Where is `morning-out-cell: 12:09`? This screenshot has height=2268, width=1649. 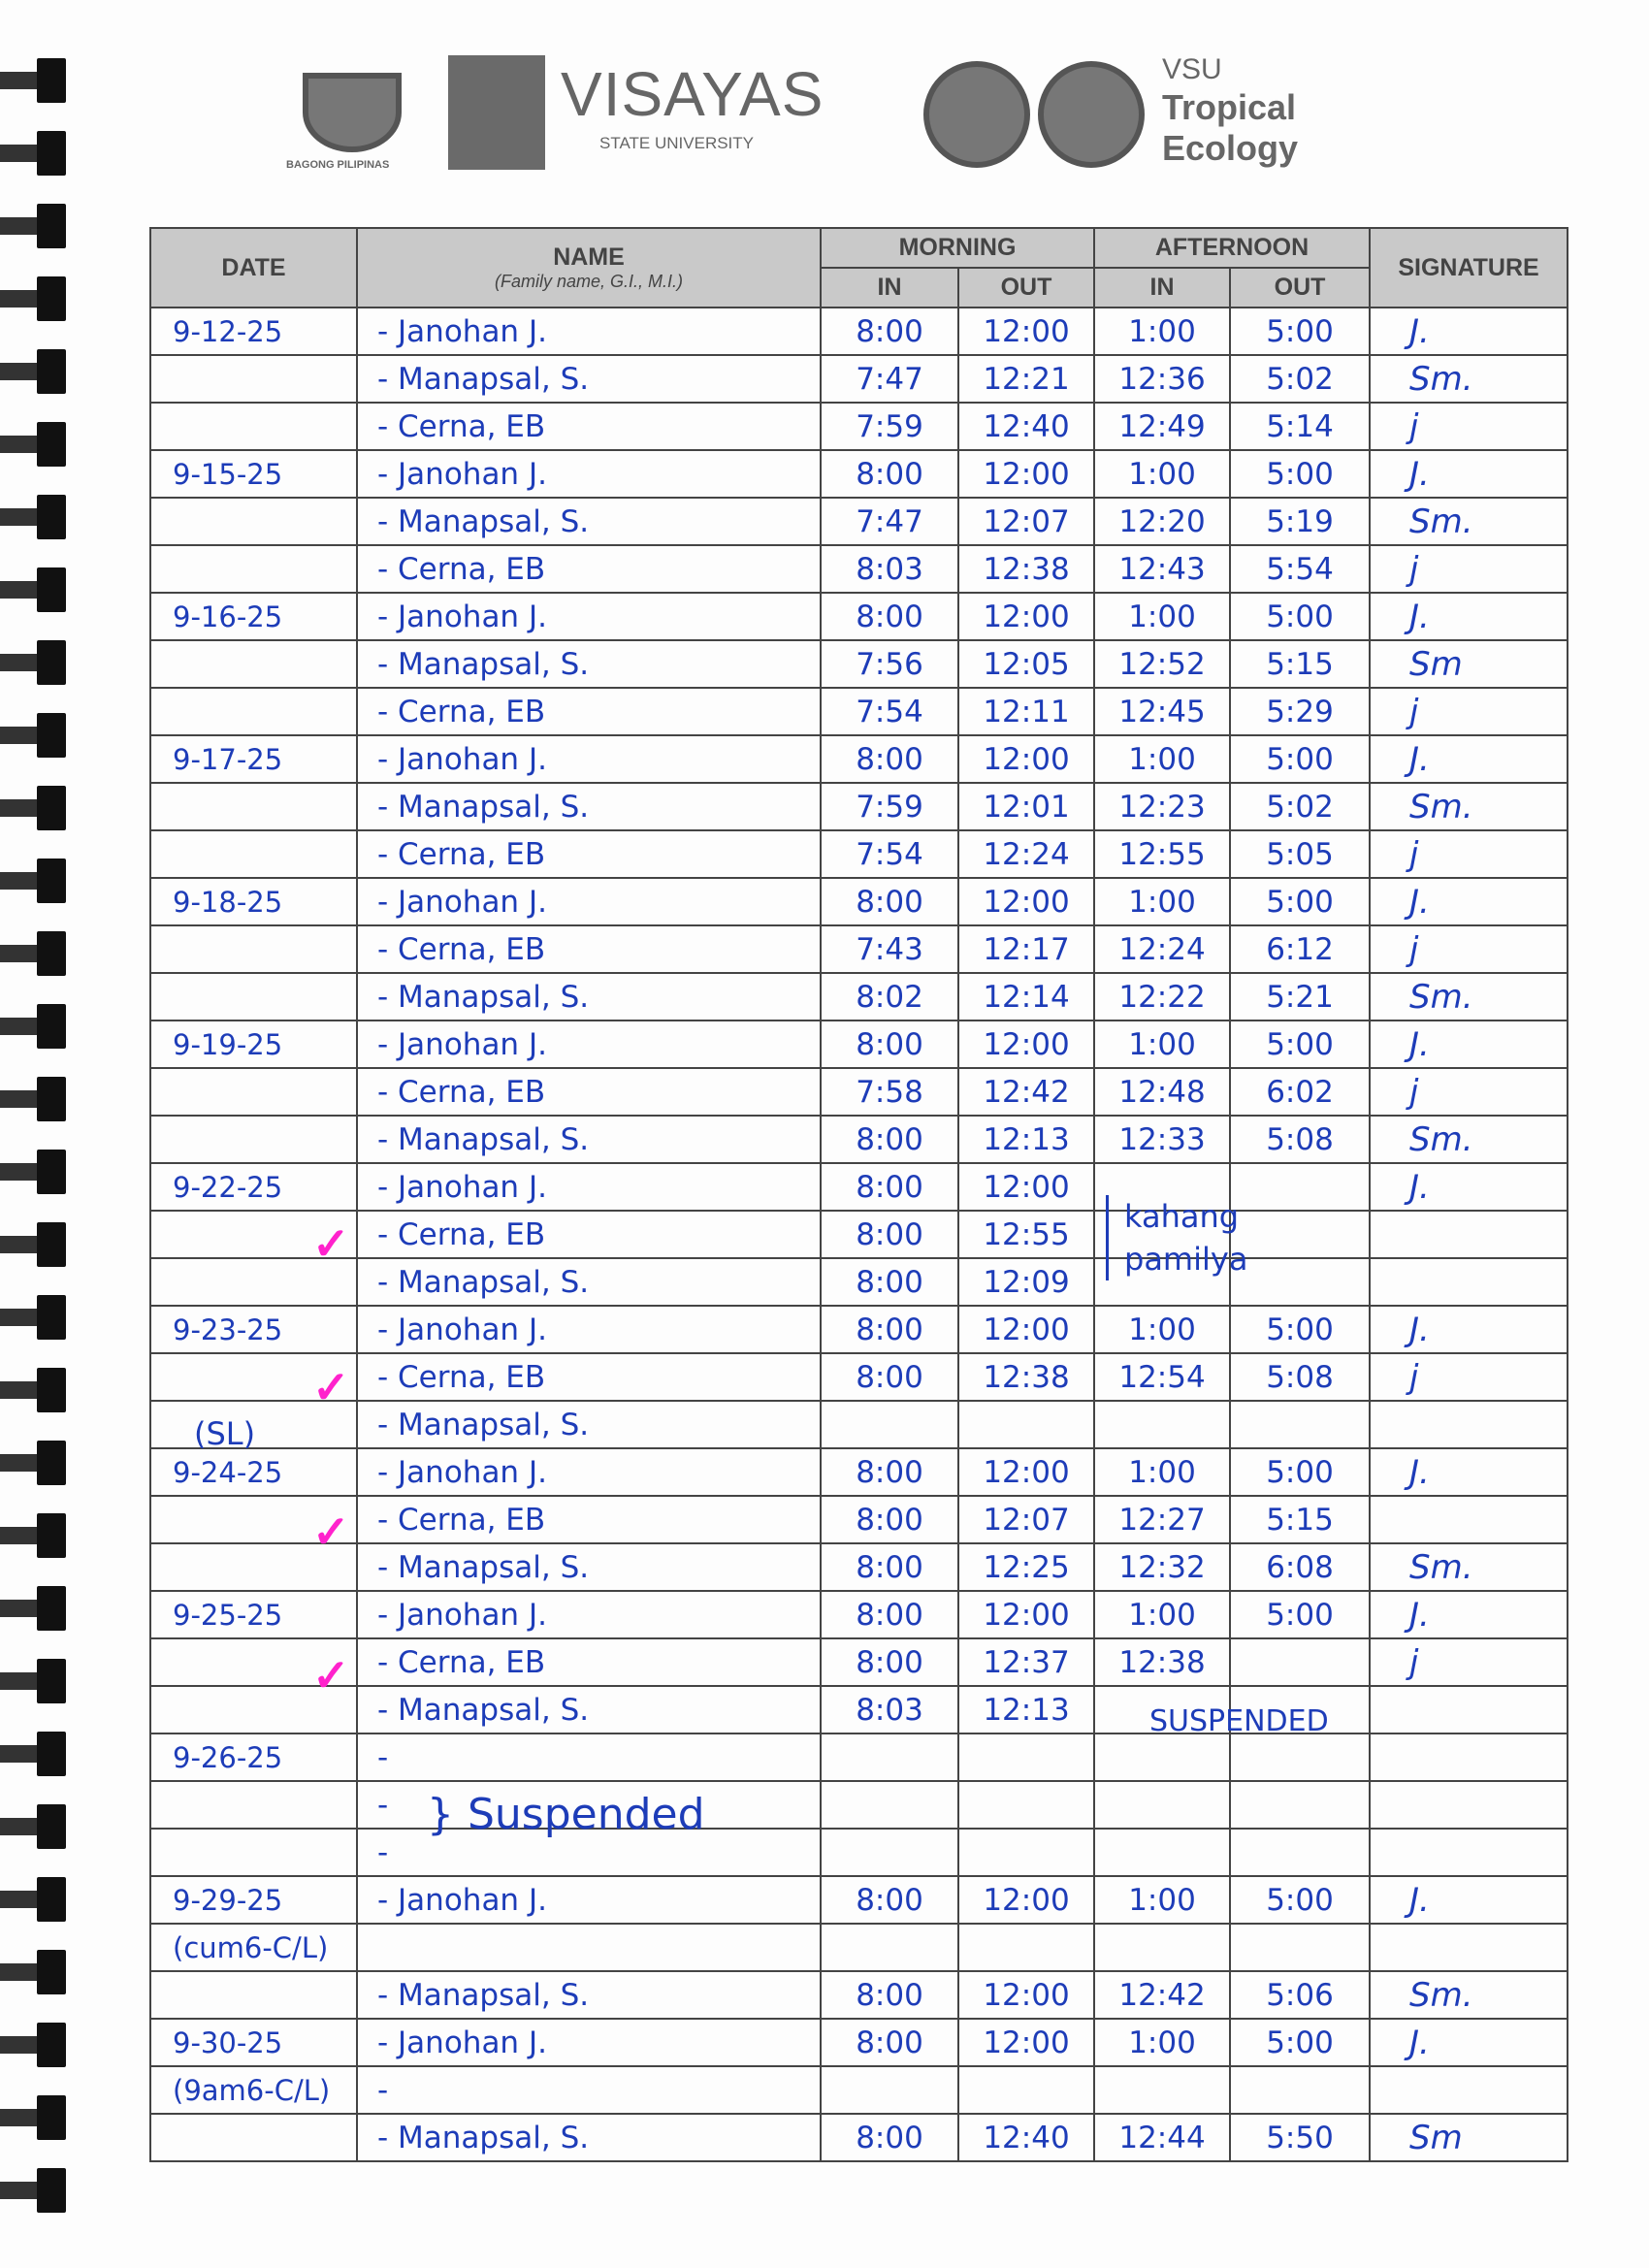 morning-out-cell: 12:09 is located at coordinates (1026, 1282).